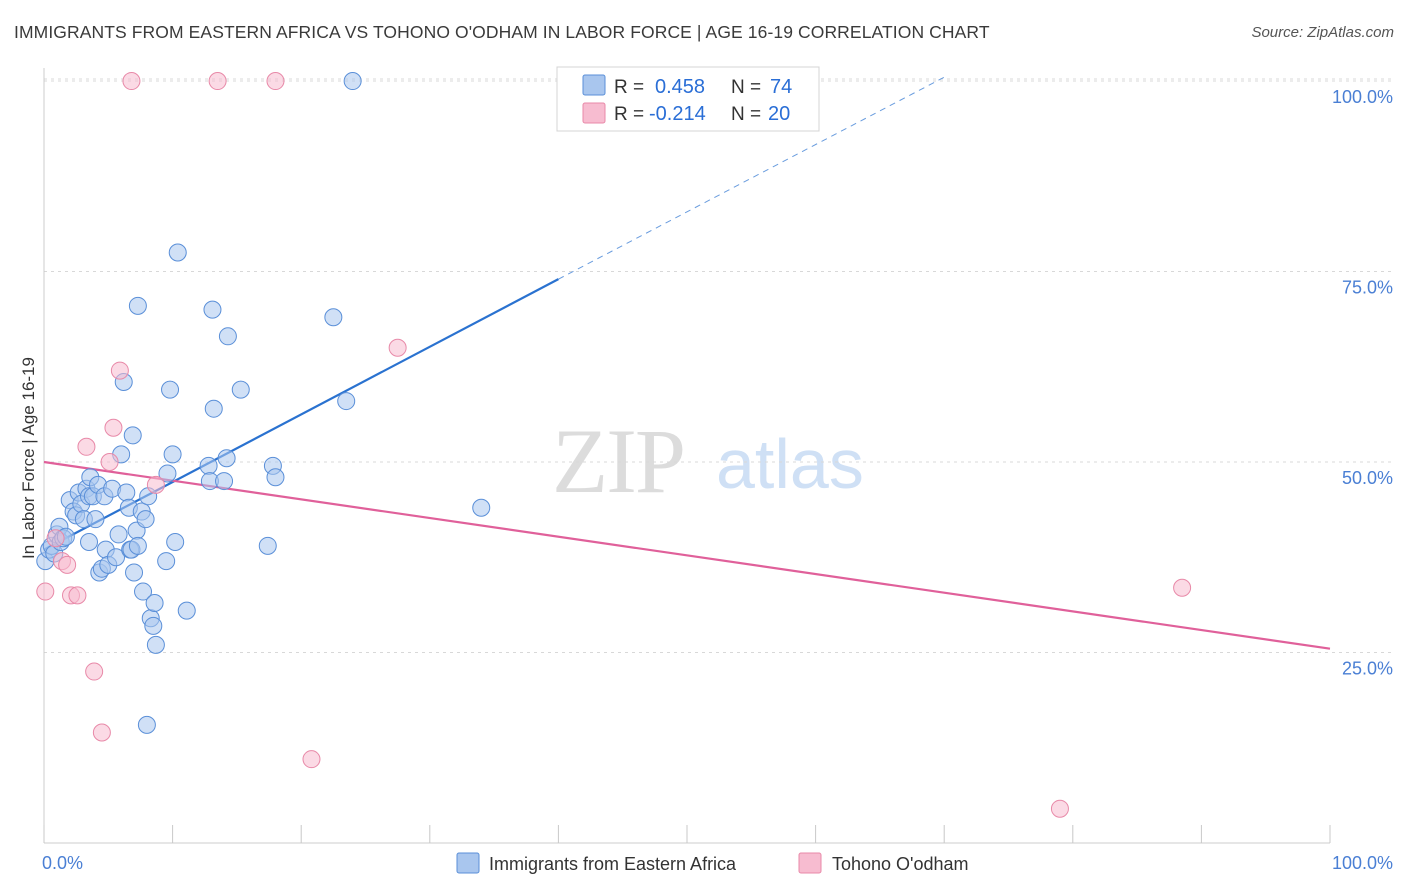  What do you see at coordinates (1322, 32) in the screenshot?
I see `source-credit: Source: ZipAtlas.com` at bounding box center [1322, 32].